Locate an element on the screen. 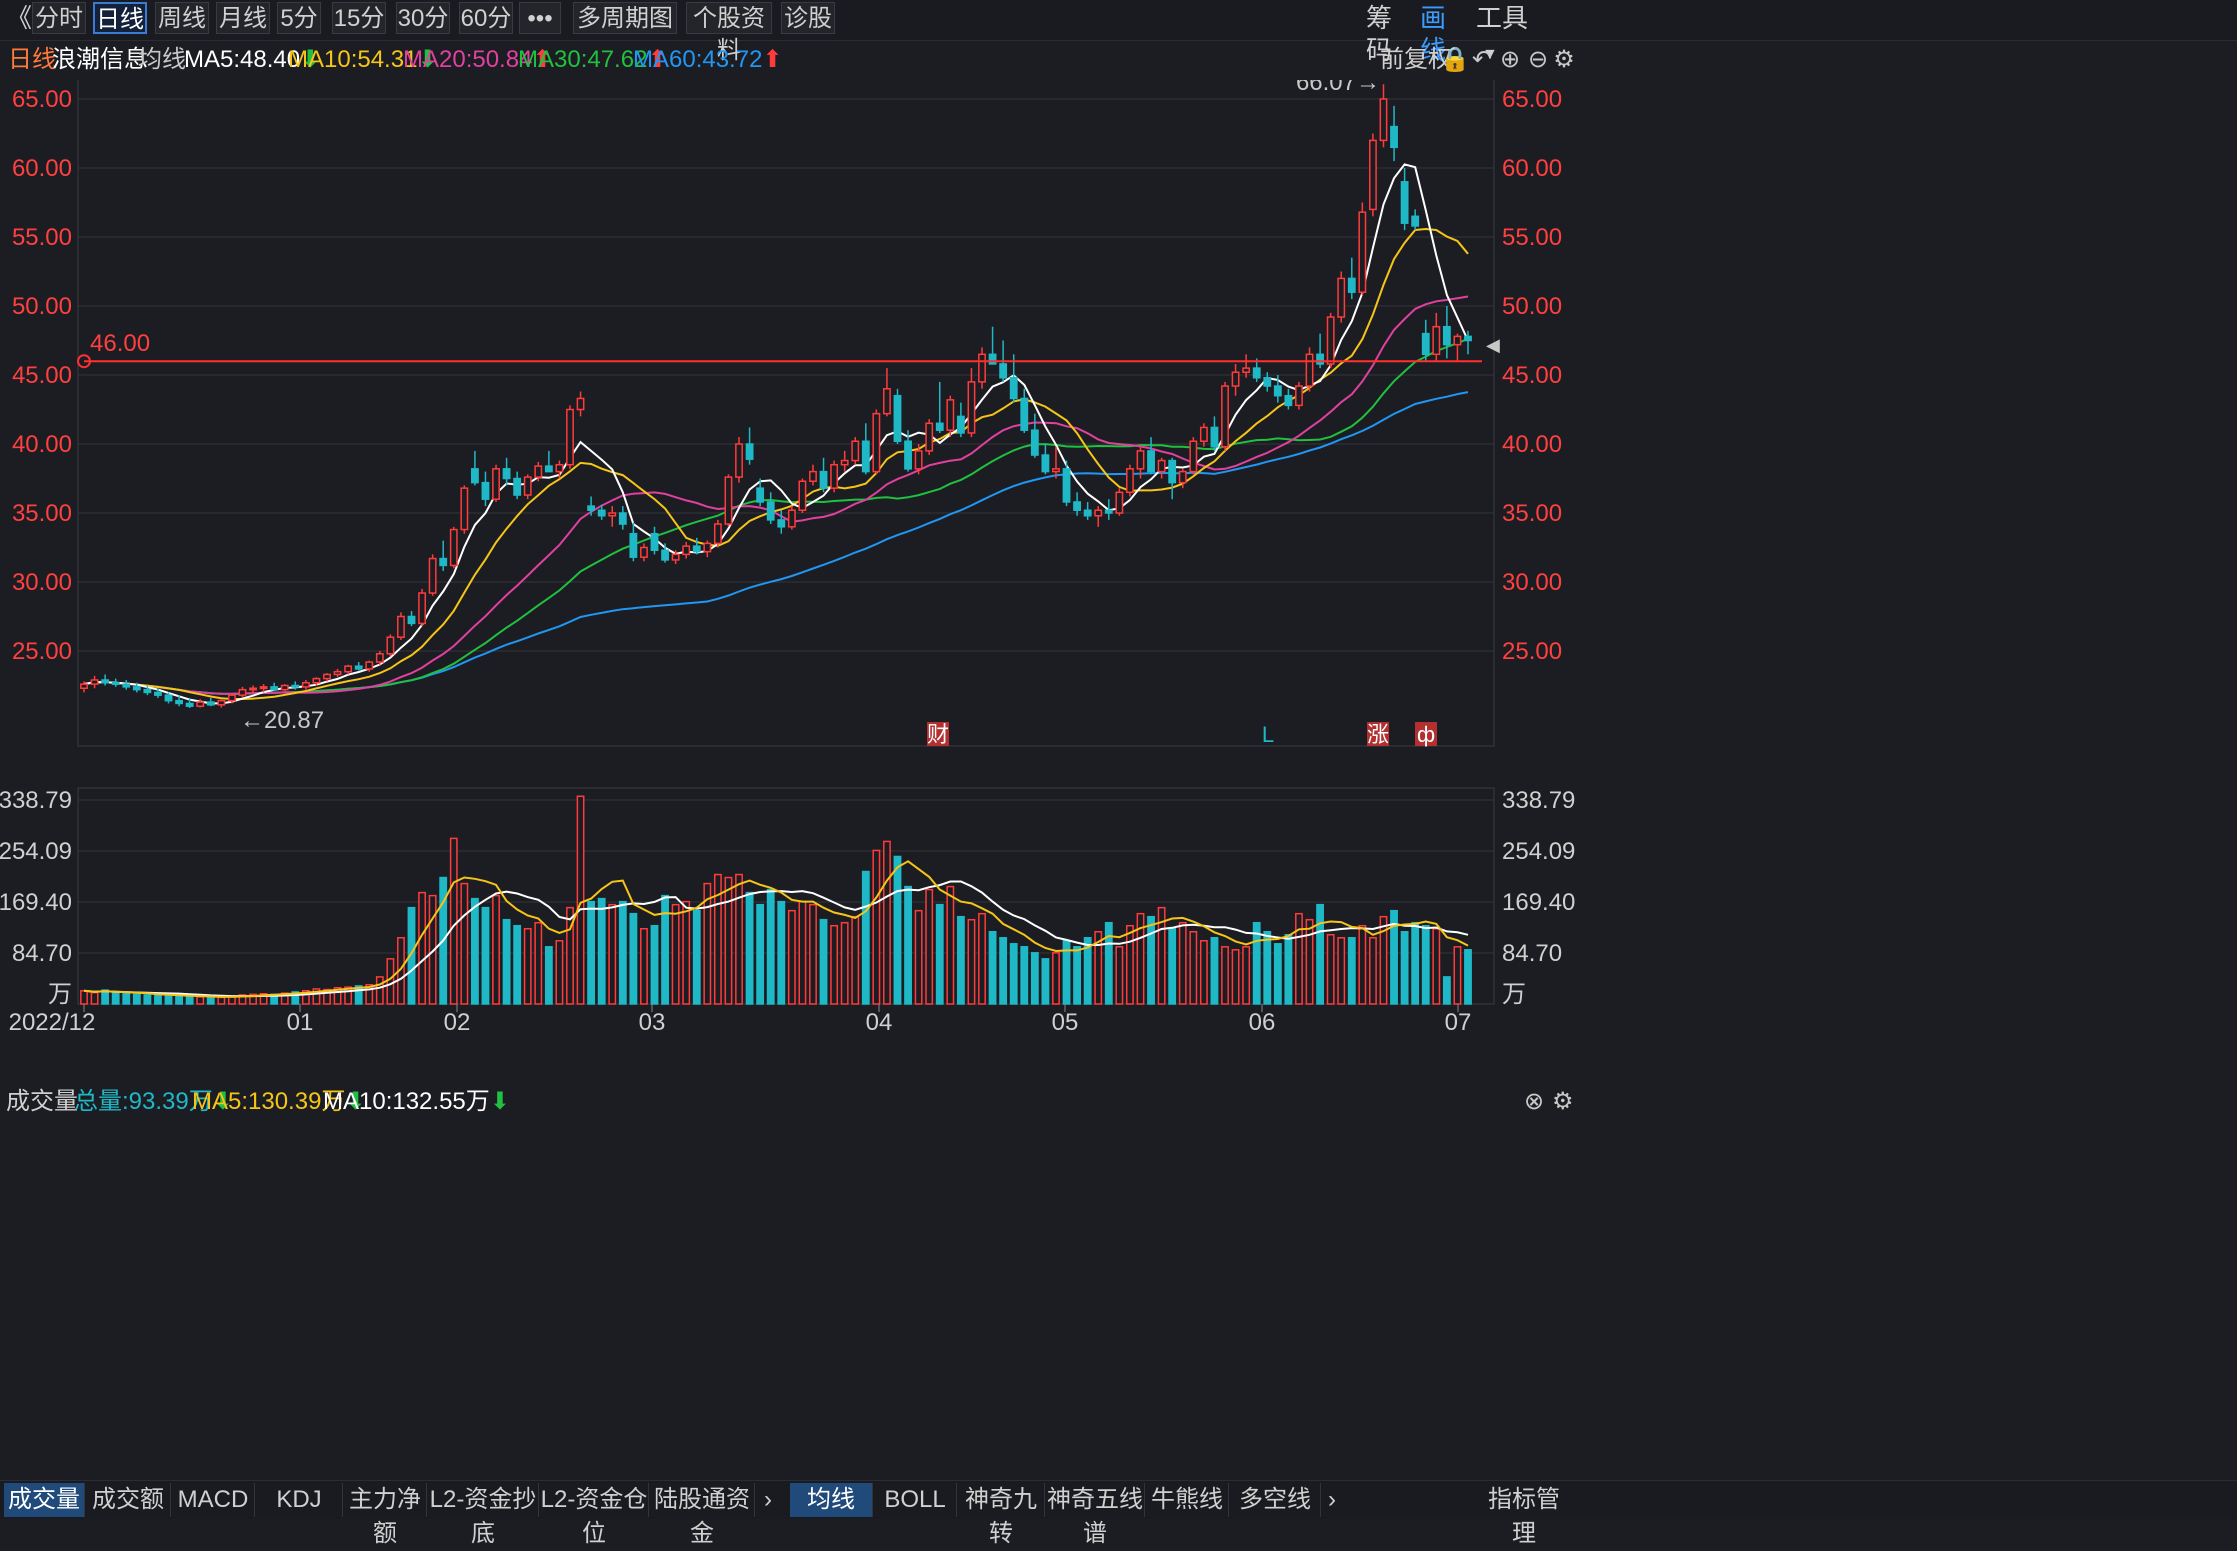 This screenshot has width=2237, height=1551. tab-3: 月线 is located at coordinates (243, 18).